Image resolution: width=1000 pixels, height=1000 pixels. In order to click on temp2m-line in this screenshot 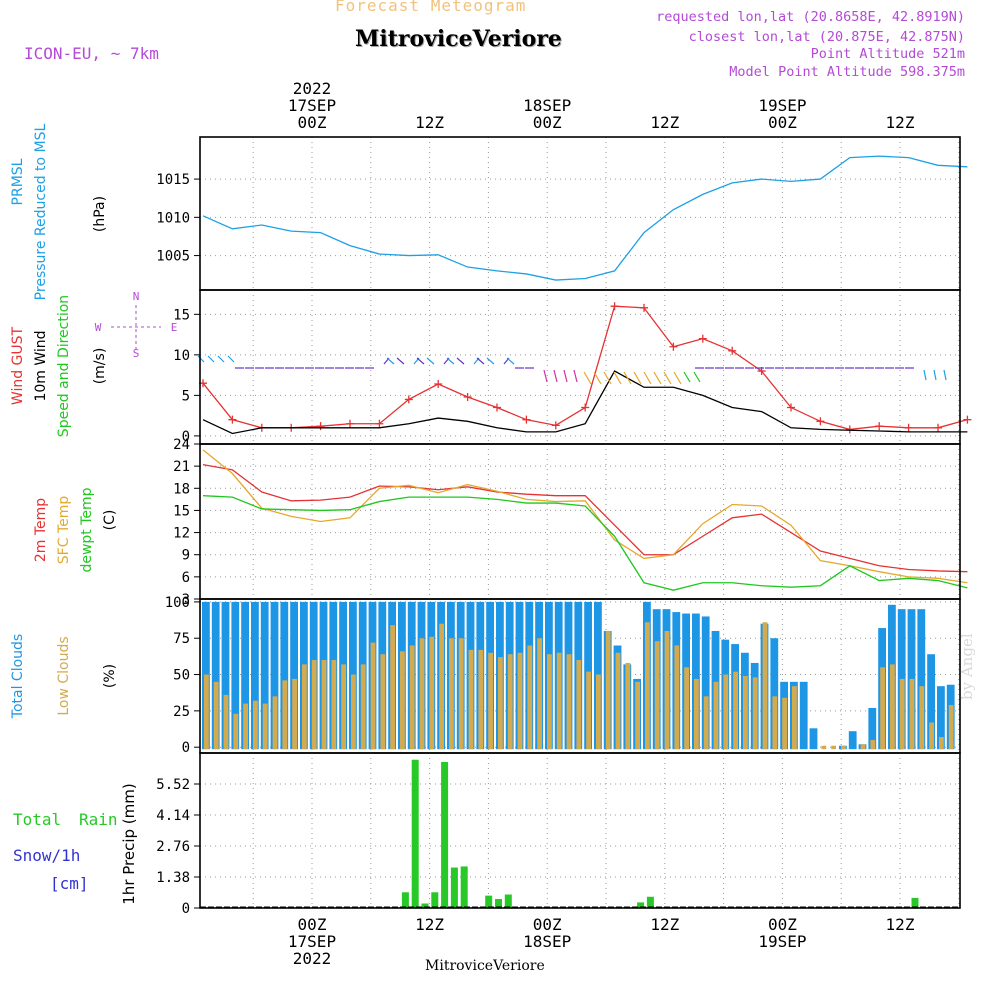, I will do `click(585, 518)`.